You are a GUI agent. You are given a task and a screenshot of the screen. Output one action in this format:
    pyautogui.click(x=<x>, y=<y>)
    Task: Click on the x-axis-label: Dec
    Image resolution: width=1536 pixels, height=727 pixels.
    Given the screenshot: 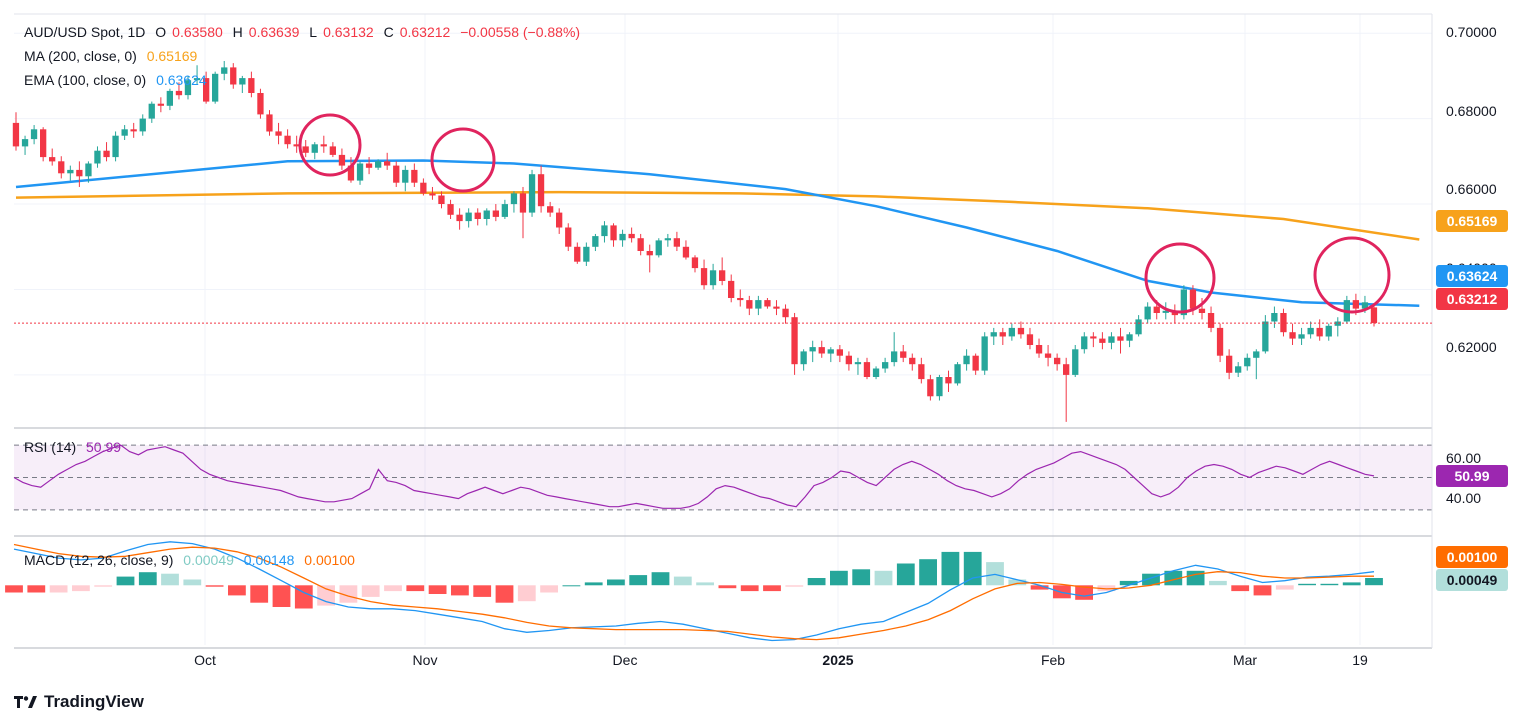 What is the action you would take?
    pyautogui.click(x=625, y=660)
    